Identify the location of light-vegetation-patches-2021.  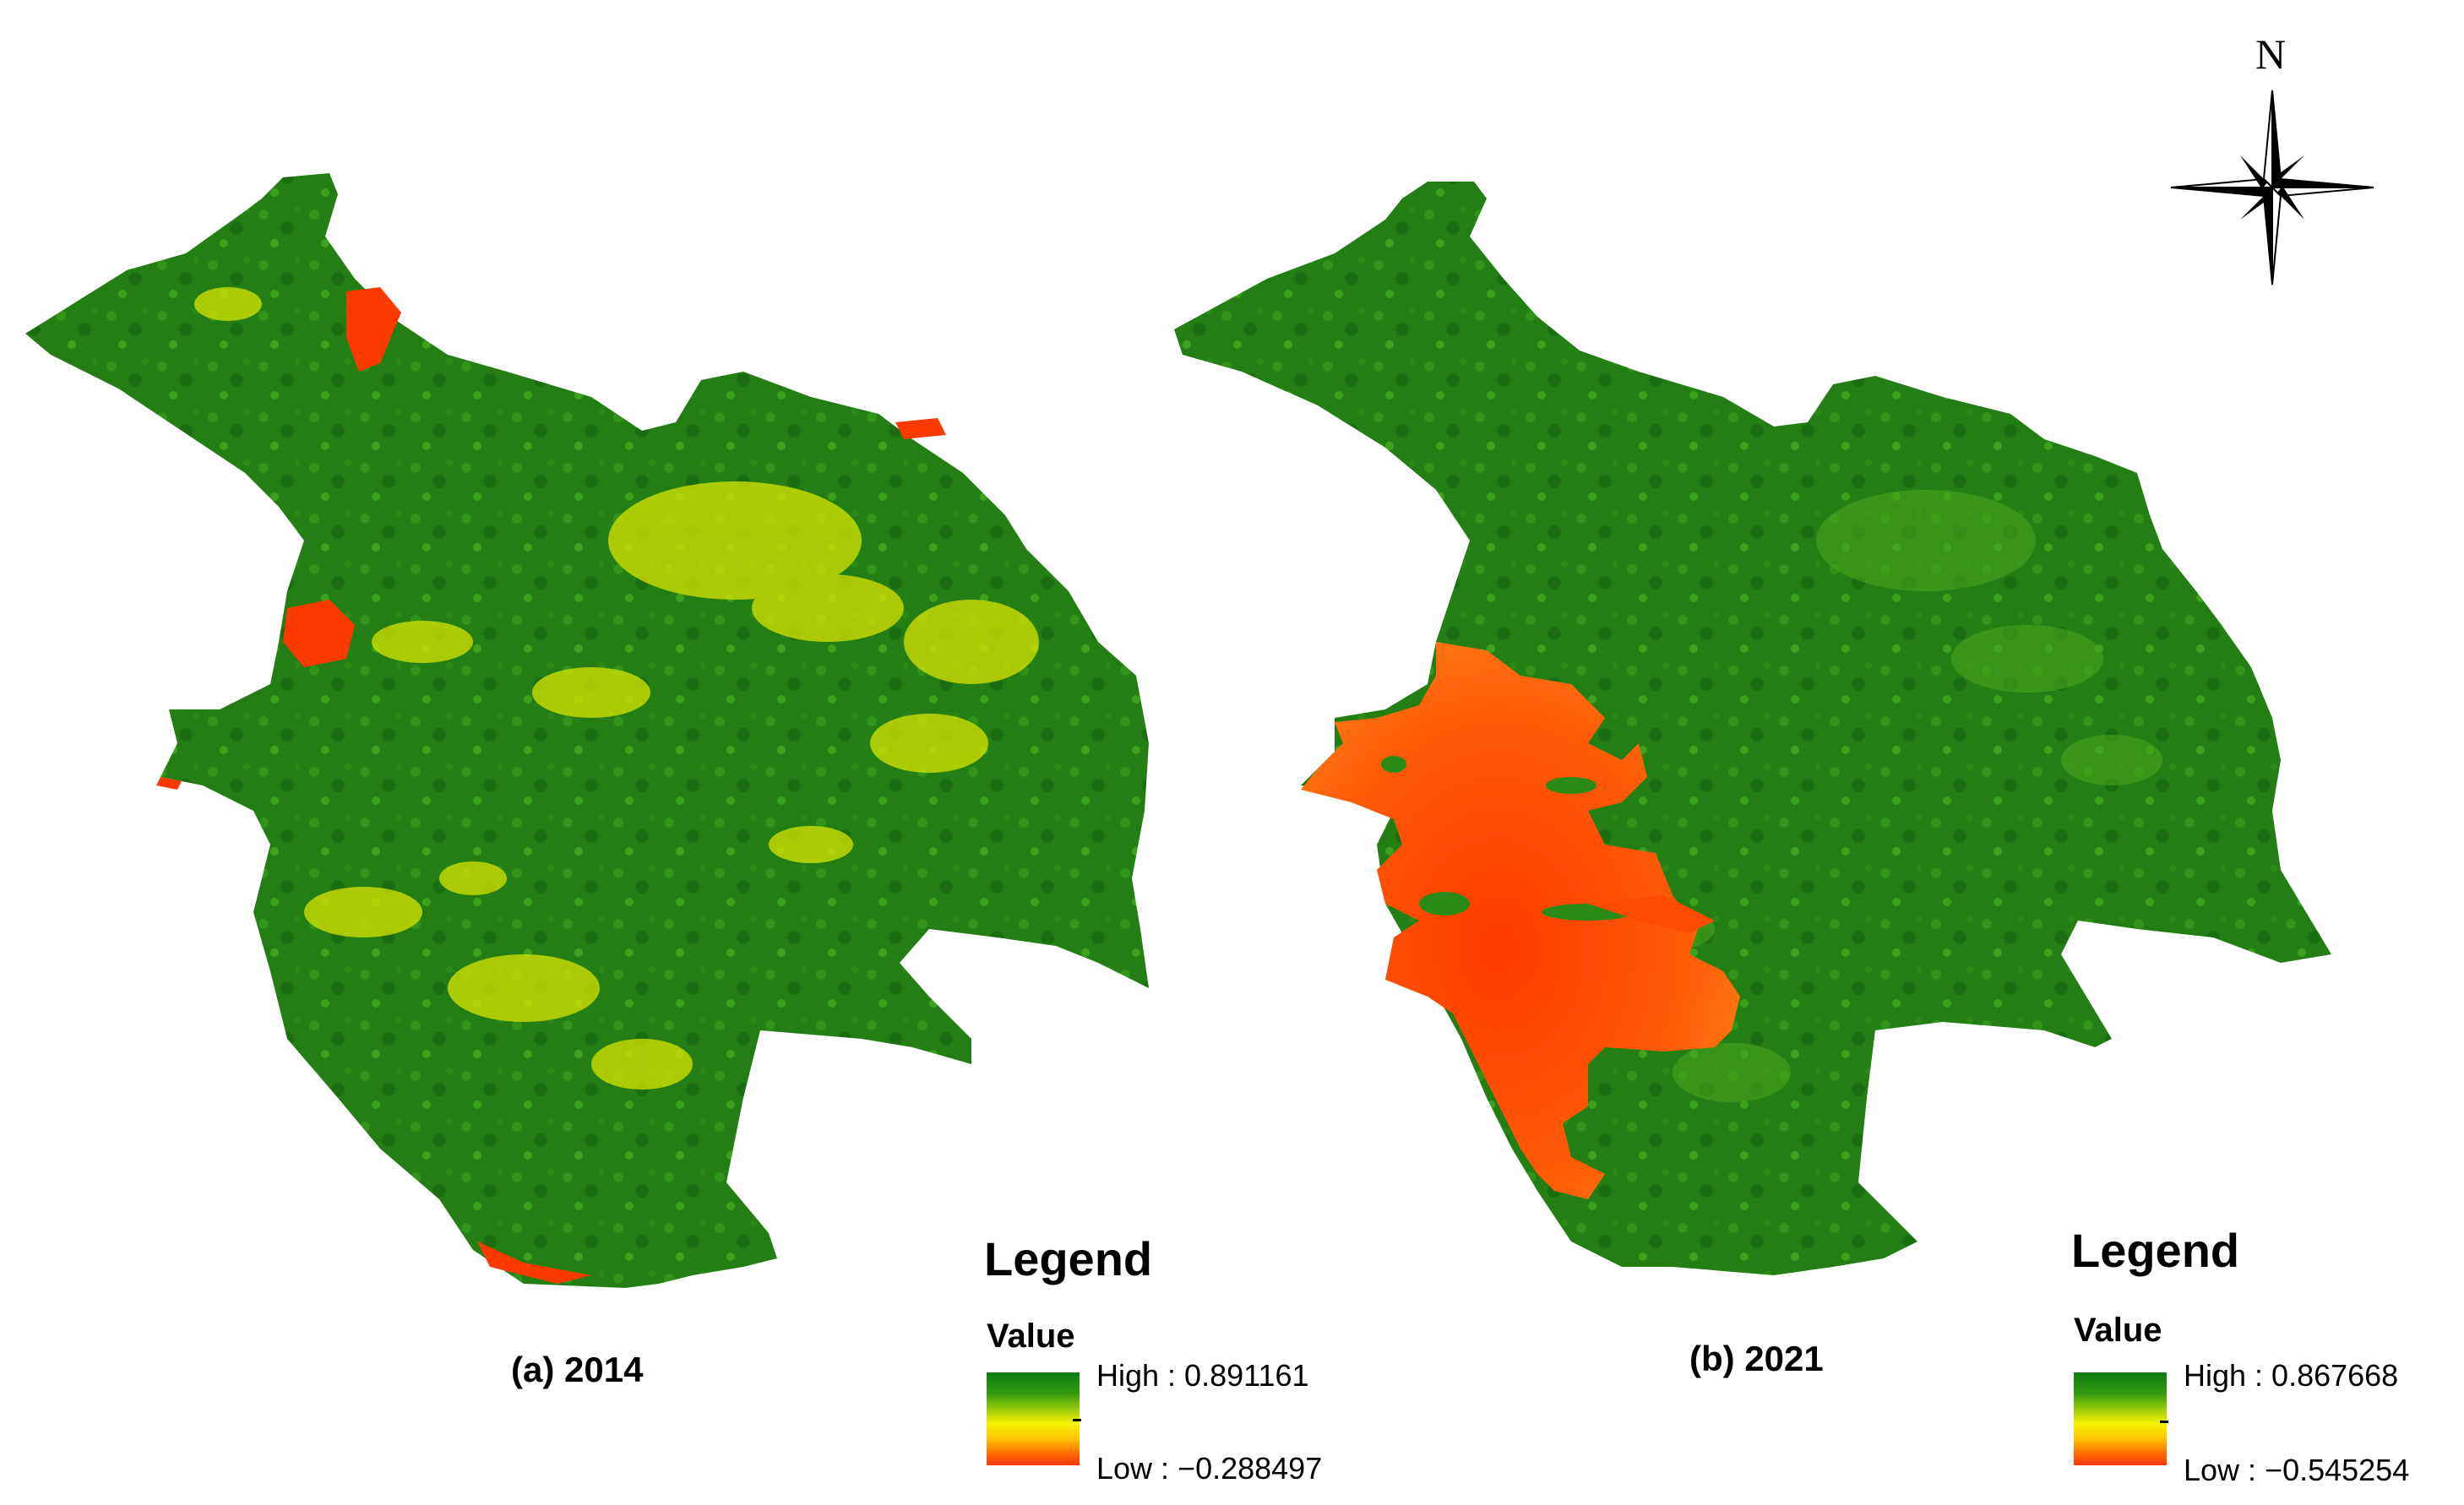
(1896, 796).